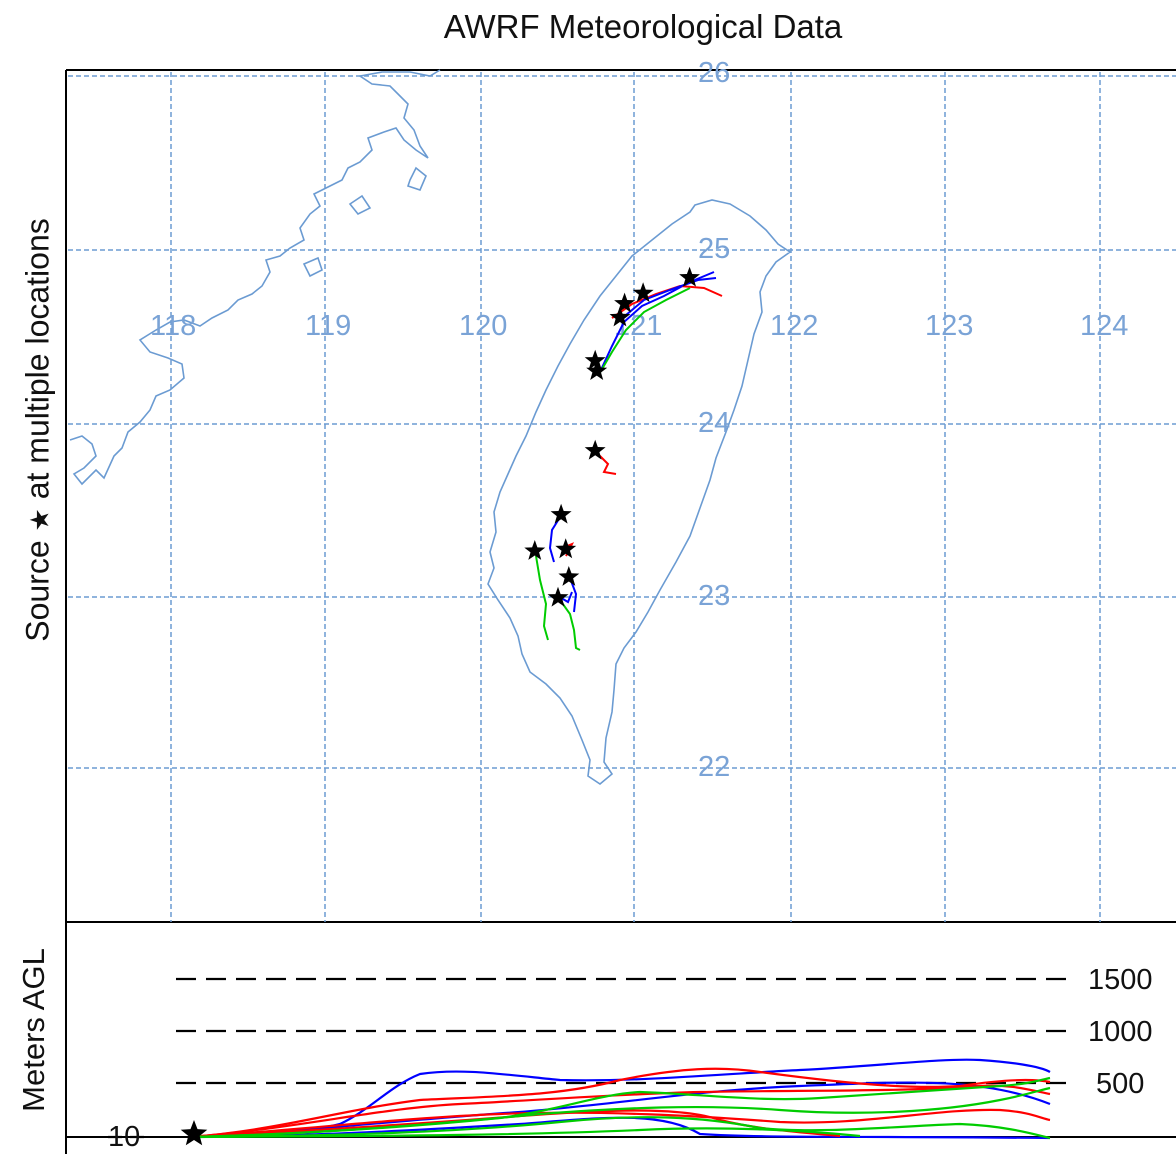 The height and width of the screenshot is (1154, 1176). What do you see at coordinates (714, 73) in the screenshot?
I see `latitude-label: 26` at bounding box center [714, 73].